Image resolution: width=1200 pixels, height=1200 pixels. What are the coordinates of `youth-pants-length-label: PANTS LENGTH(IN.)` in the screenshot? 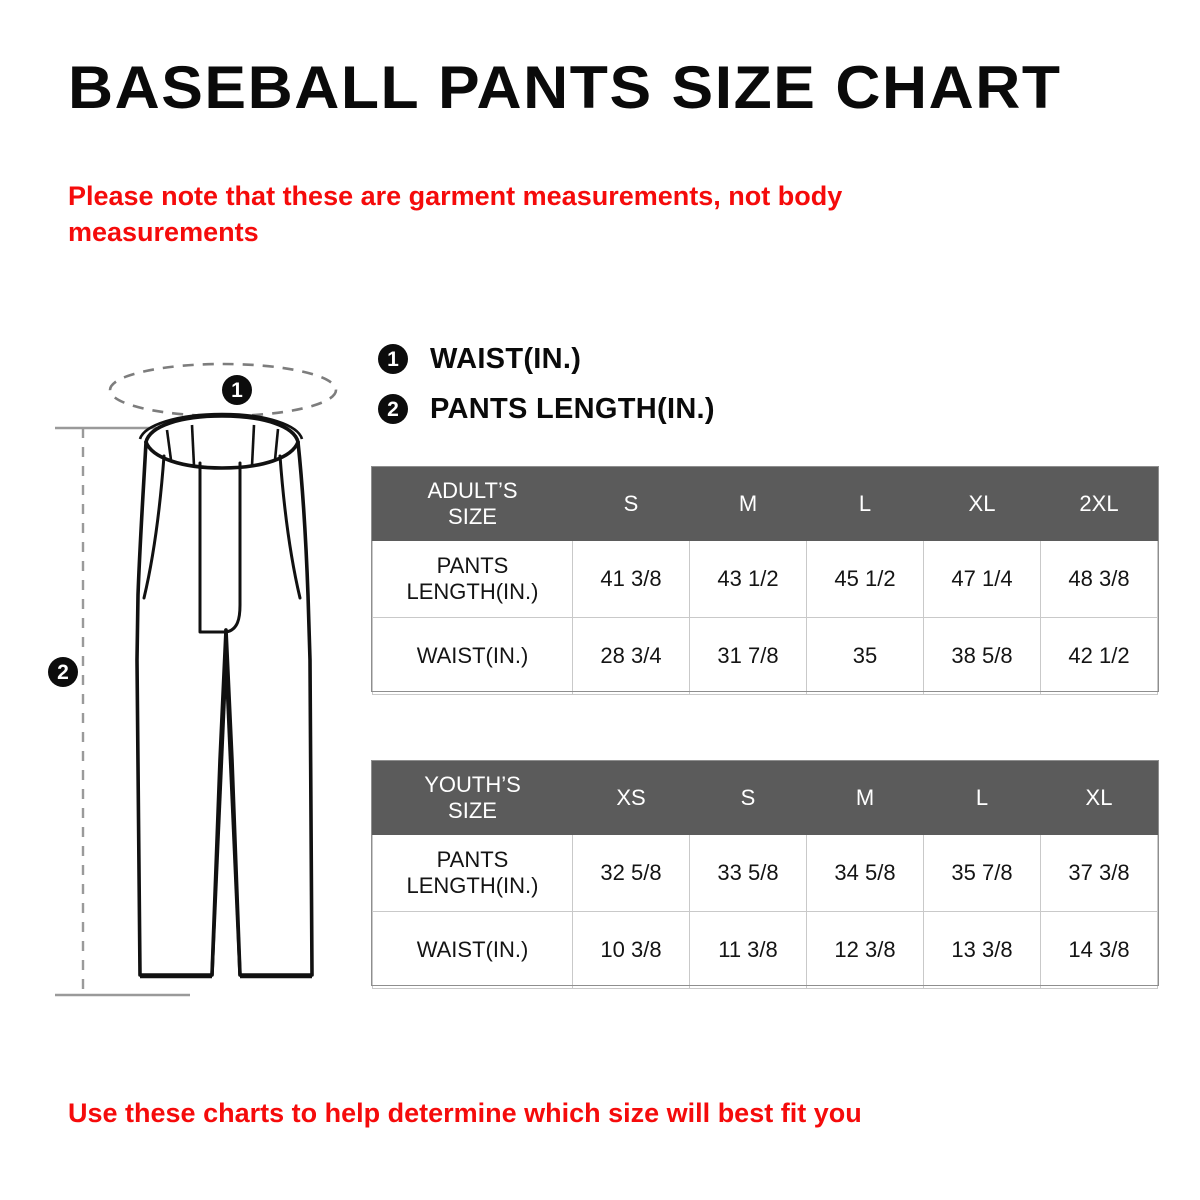 It's located at (472, 873).